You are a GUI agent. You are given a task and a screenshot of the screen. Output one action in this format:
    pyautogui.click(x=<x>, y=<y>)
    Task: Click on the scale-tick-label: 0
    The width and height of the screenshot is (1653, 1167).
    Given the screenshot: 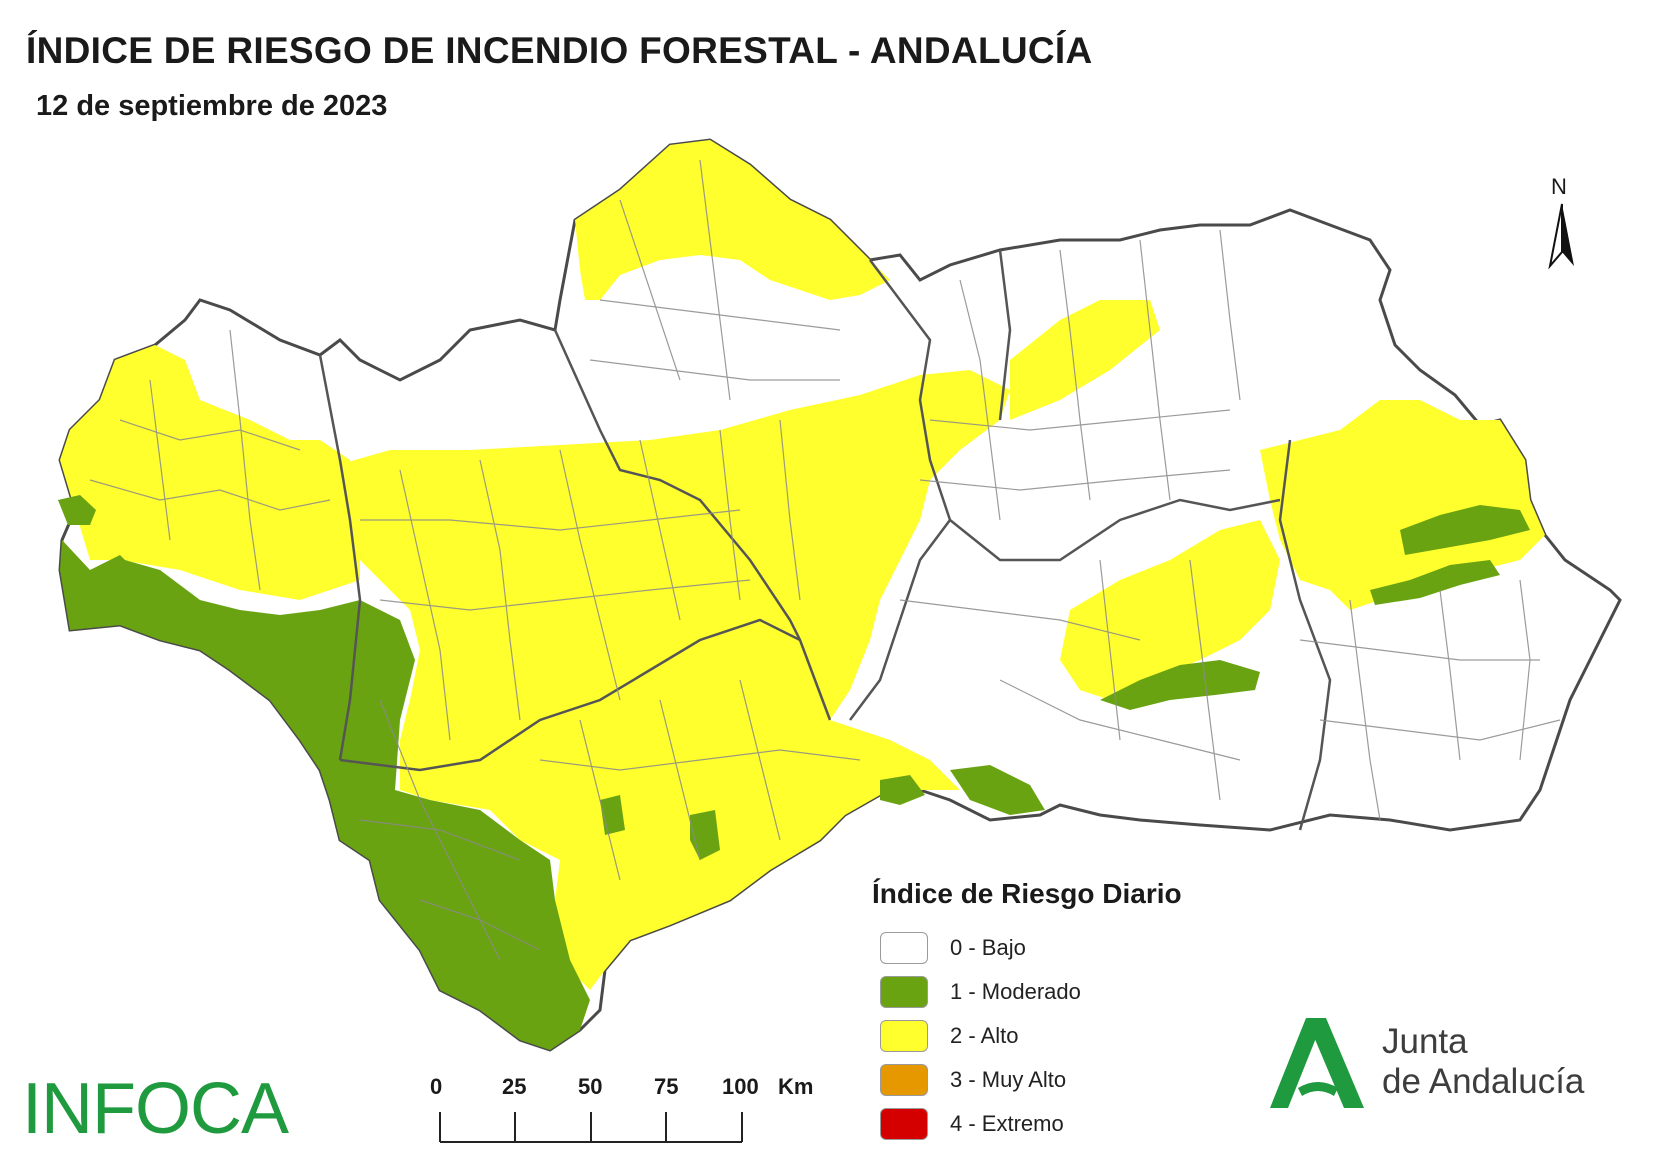 What is the action you would take?
    pyautogui.click(x=436, y=1086)
    